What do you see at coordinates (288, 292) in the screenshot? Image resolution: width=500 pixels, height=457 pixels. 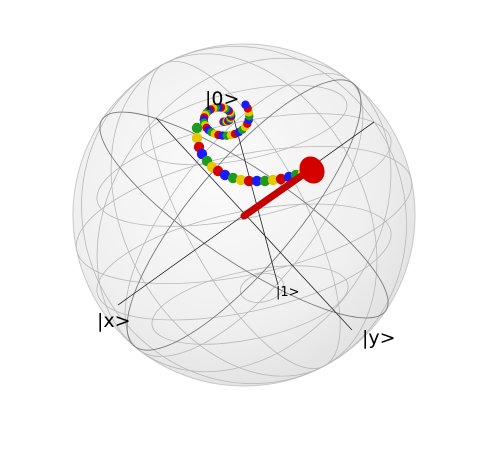 I see `label-one: |1>` at bounding box center [288, 292].